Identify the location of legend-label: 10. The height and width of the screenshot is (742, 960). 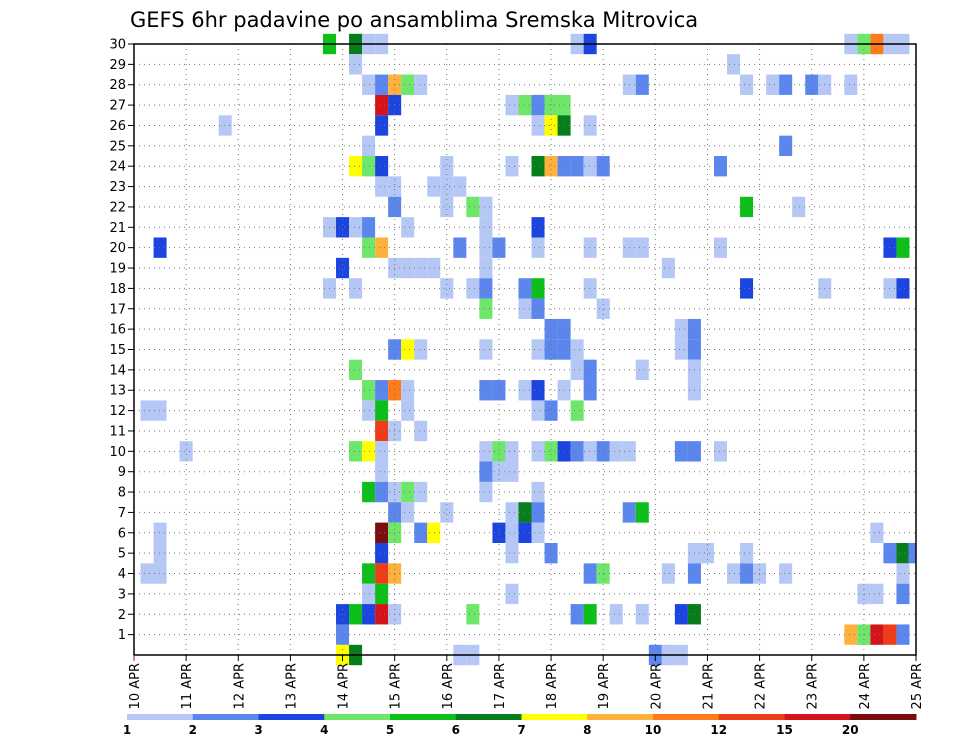
(653, 730).